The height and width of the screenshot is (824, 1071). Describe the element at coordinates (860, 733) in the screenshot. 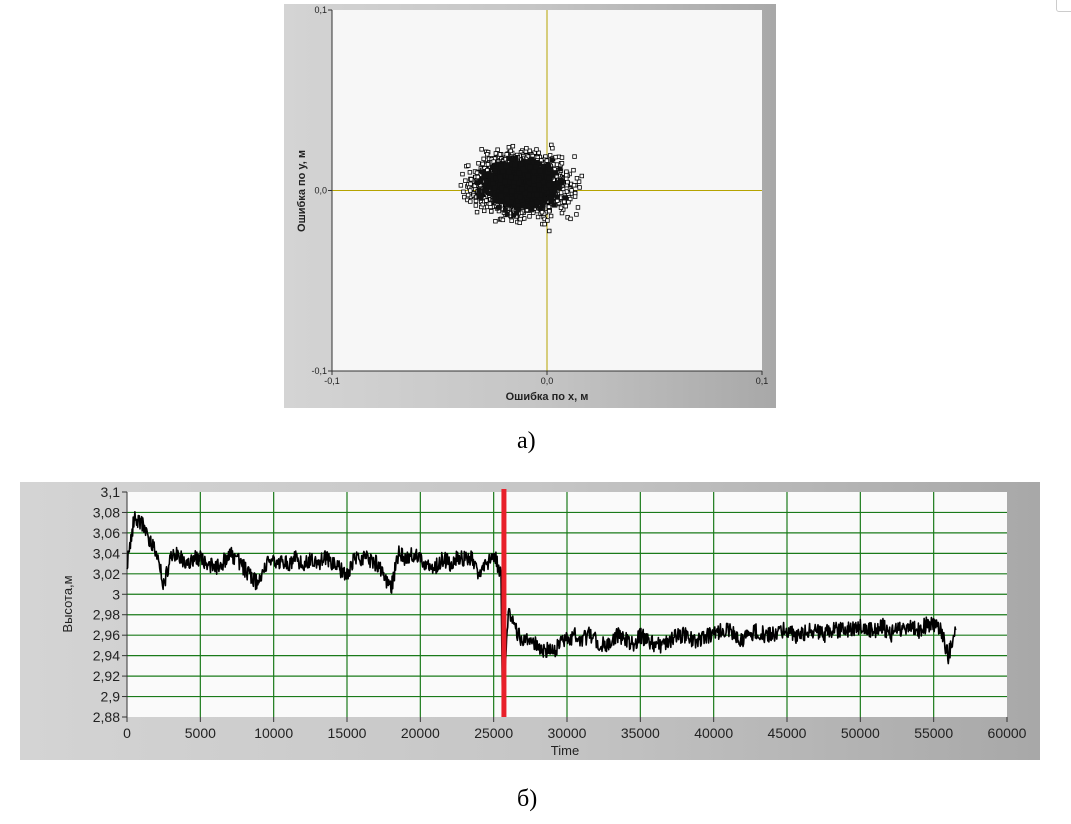

I see `x-tick-label: 50000` at that location.